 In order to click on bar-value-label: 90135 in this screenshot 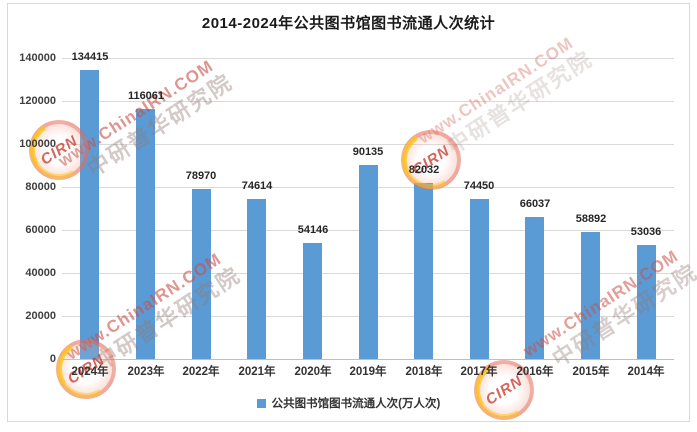, I will do `click(368, 152)`.